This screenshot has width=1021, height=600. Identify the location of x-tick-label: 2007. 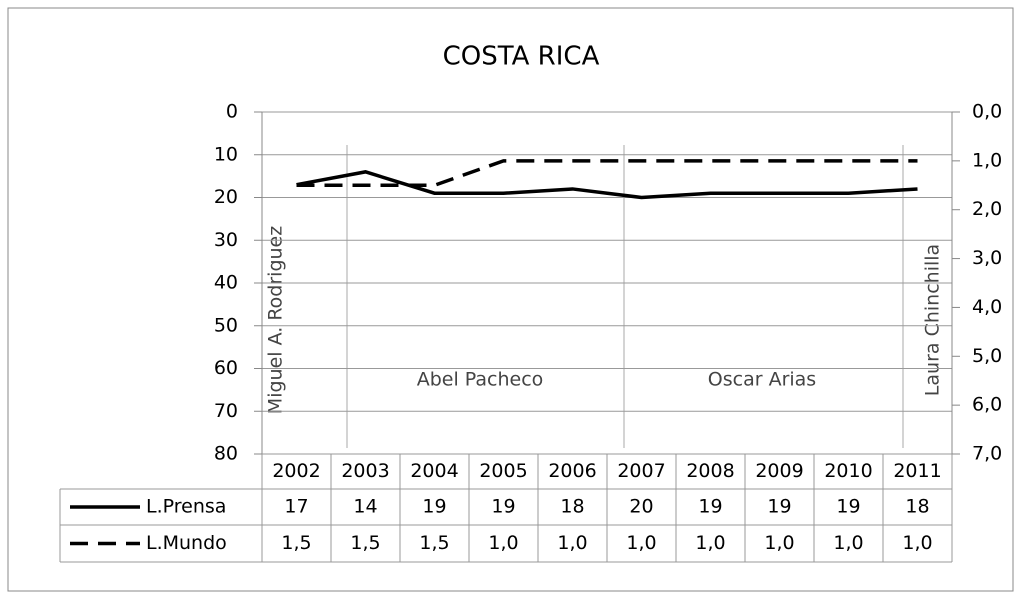
(641, 471).